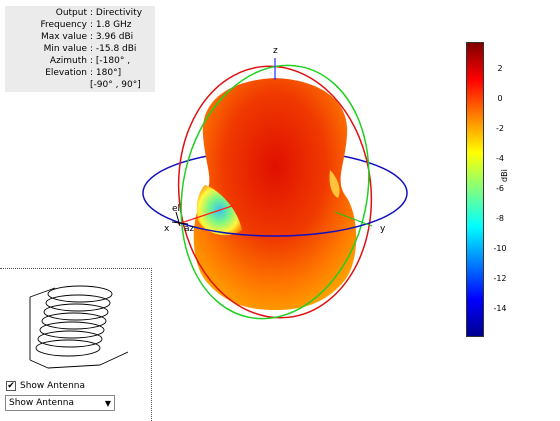 This screenshot has height=421, width=560. Describe the element at coordinates (106, 73) in the screenshot. I see `info-value: : 180°]` at that location.